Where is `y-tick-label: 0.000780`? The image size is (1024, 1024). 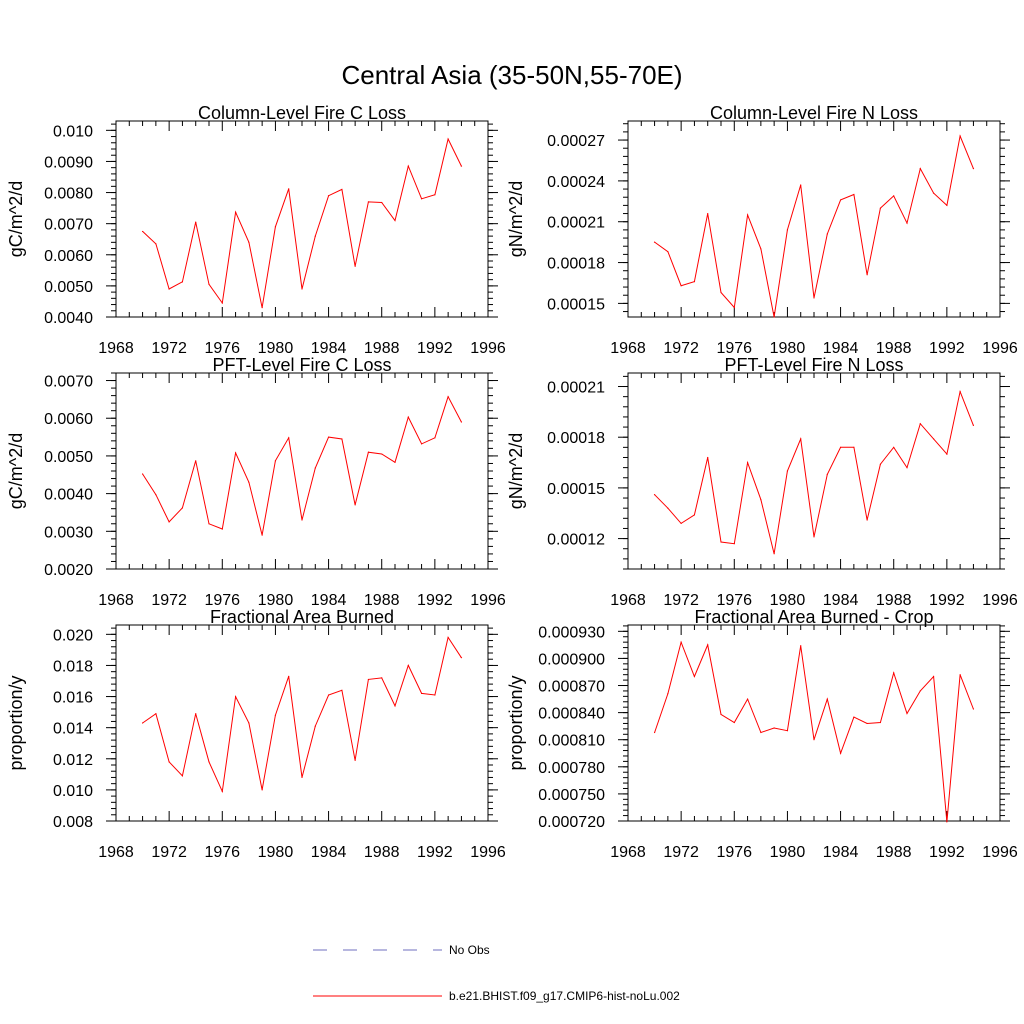 y-tick-label: 0.000780 is located at coordinates (571, 768).